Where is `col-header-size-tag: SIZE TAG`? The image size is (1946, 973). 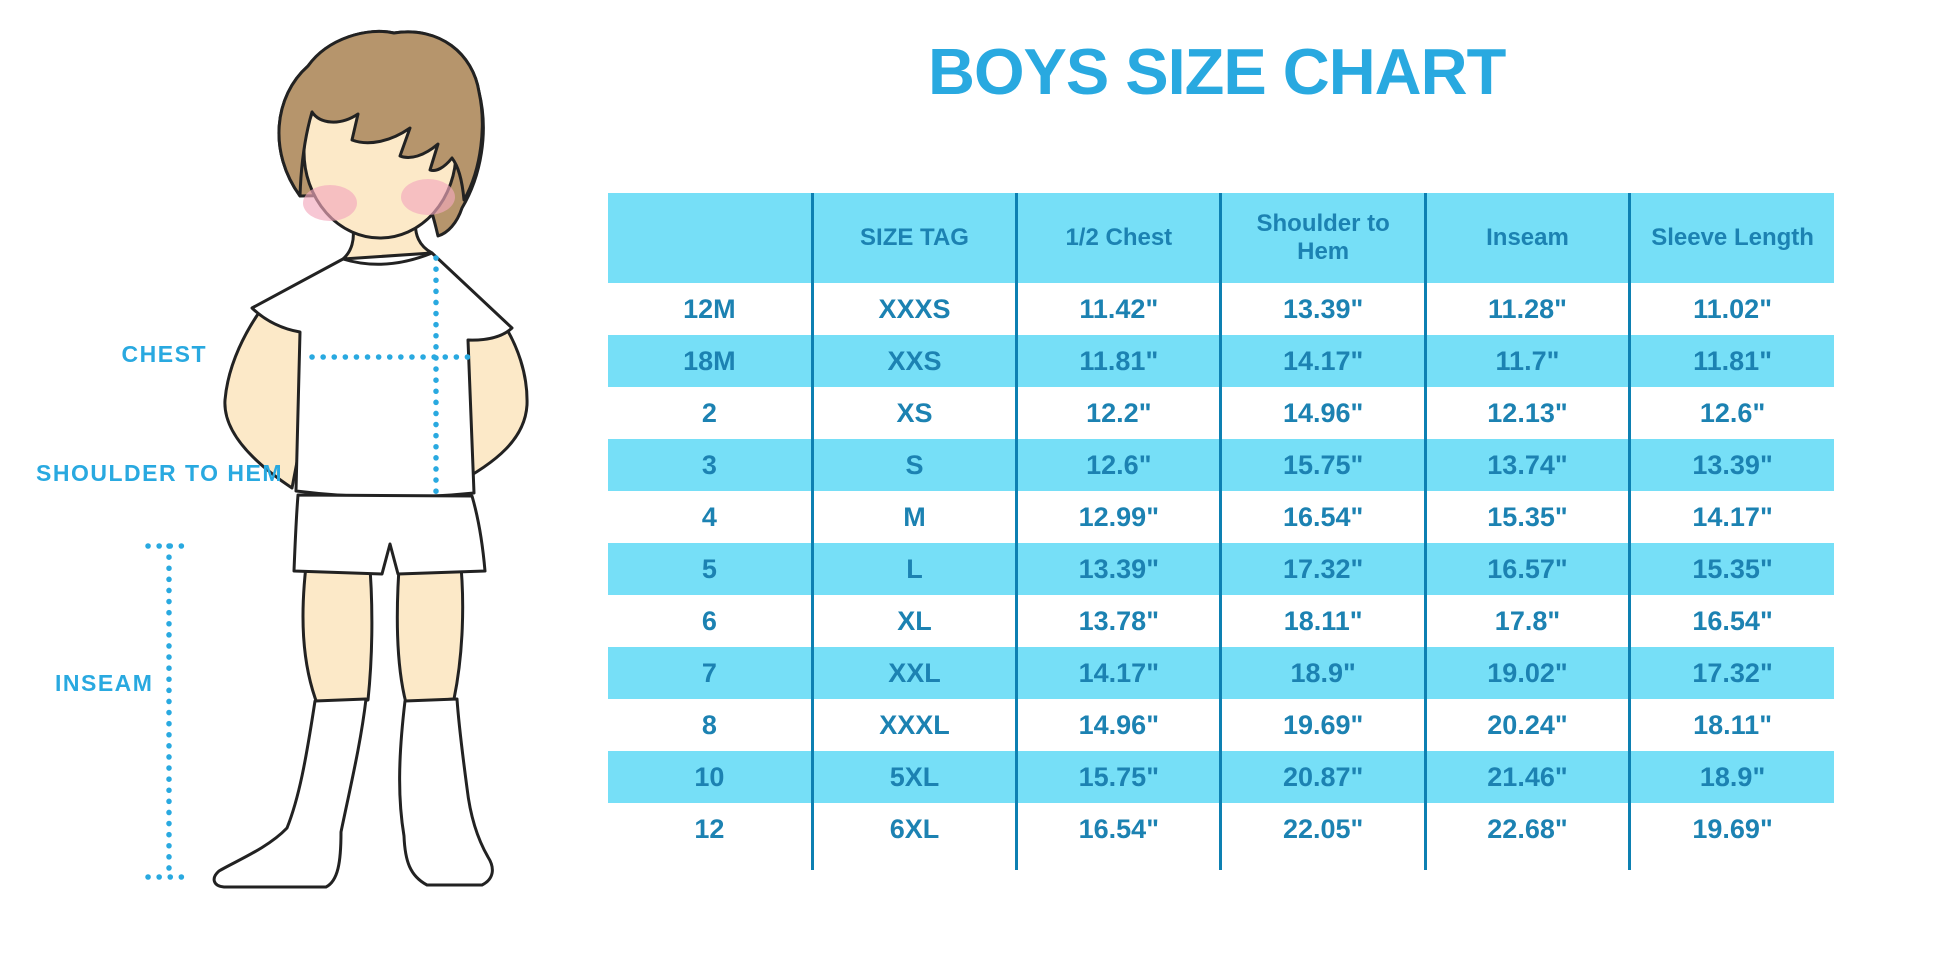 col-header-size-tag: SIZE TAG is located at coordinates (913, 238).